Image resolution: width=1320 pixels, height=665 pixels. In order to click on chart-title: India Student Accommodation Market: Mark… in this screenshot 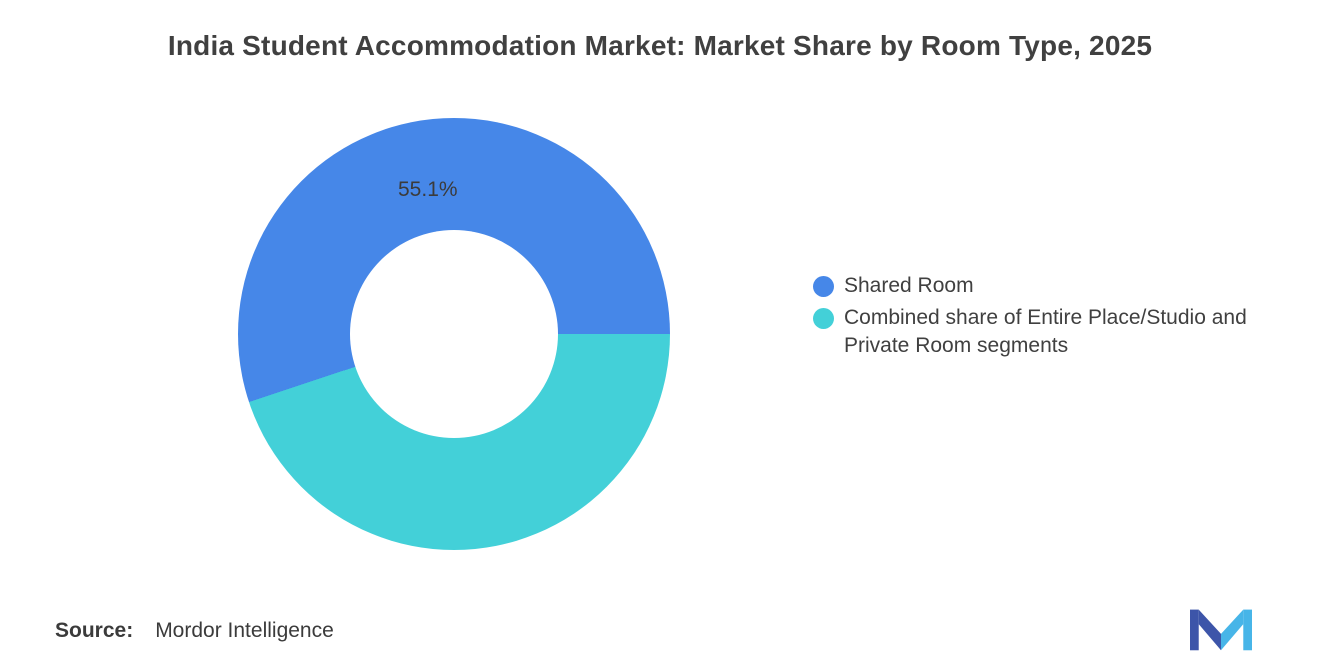, I will do `click(660, 45)`.